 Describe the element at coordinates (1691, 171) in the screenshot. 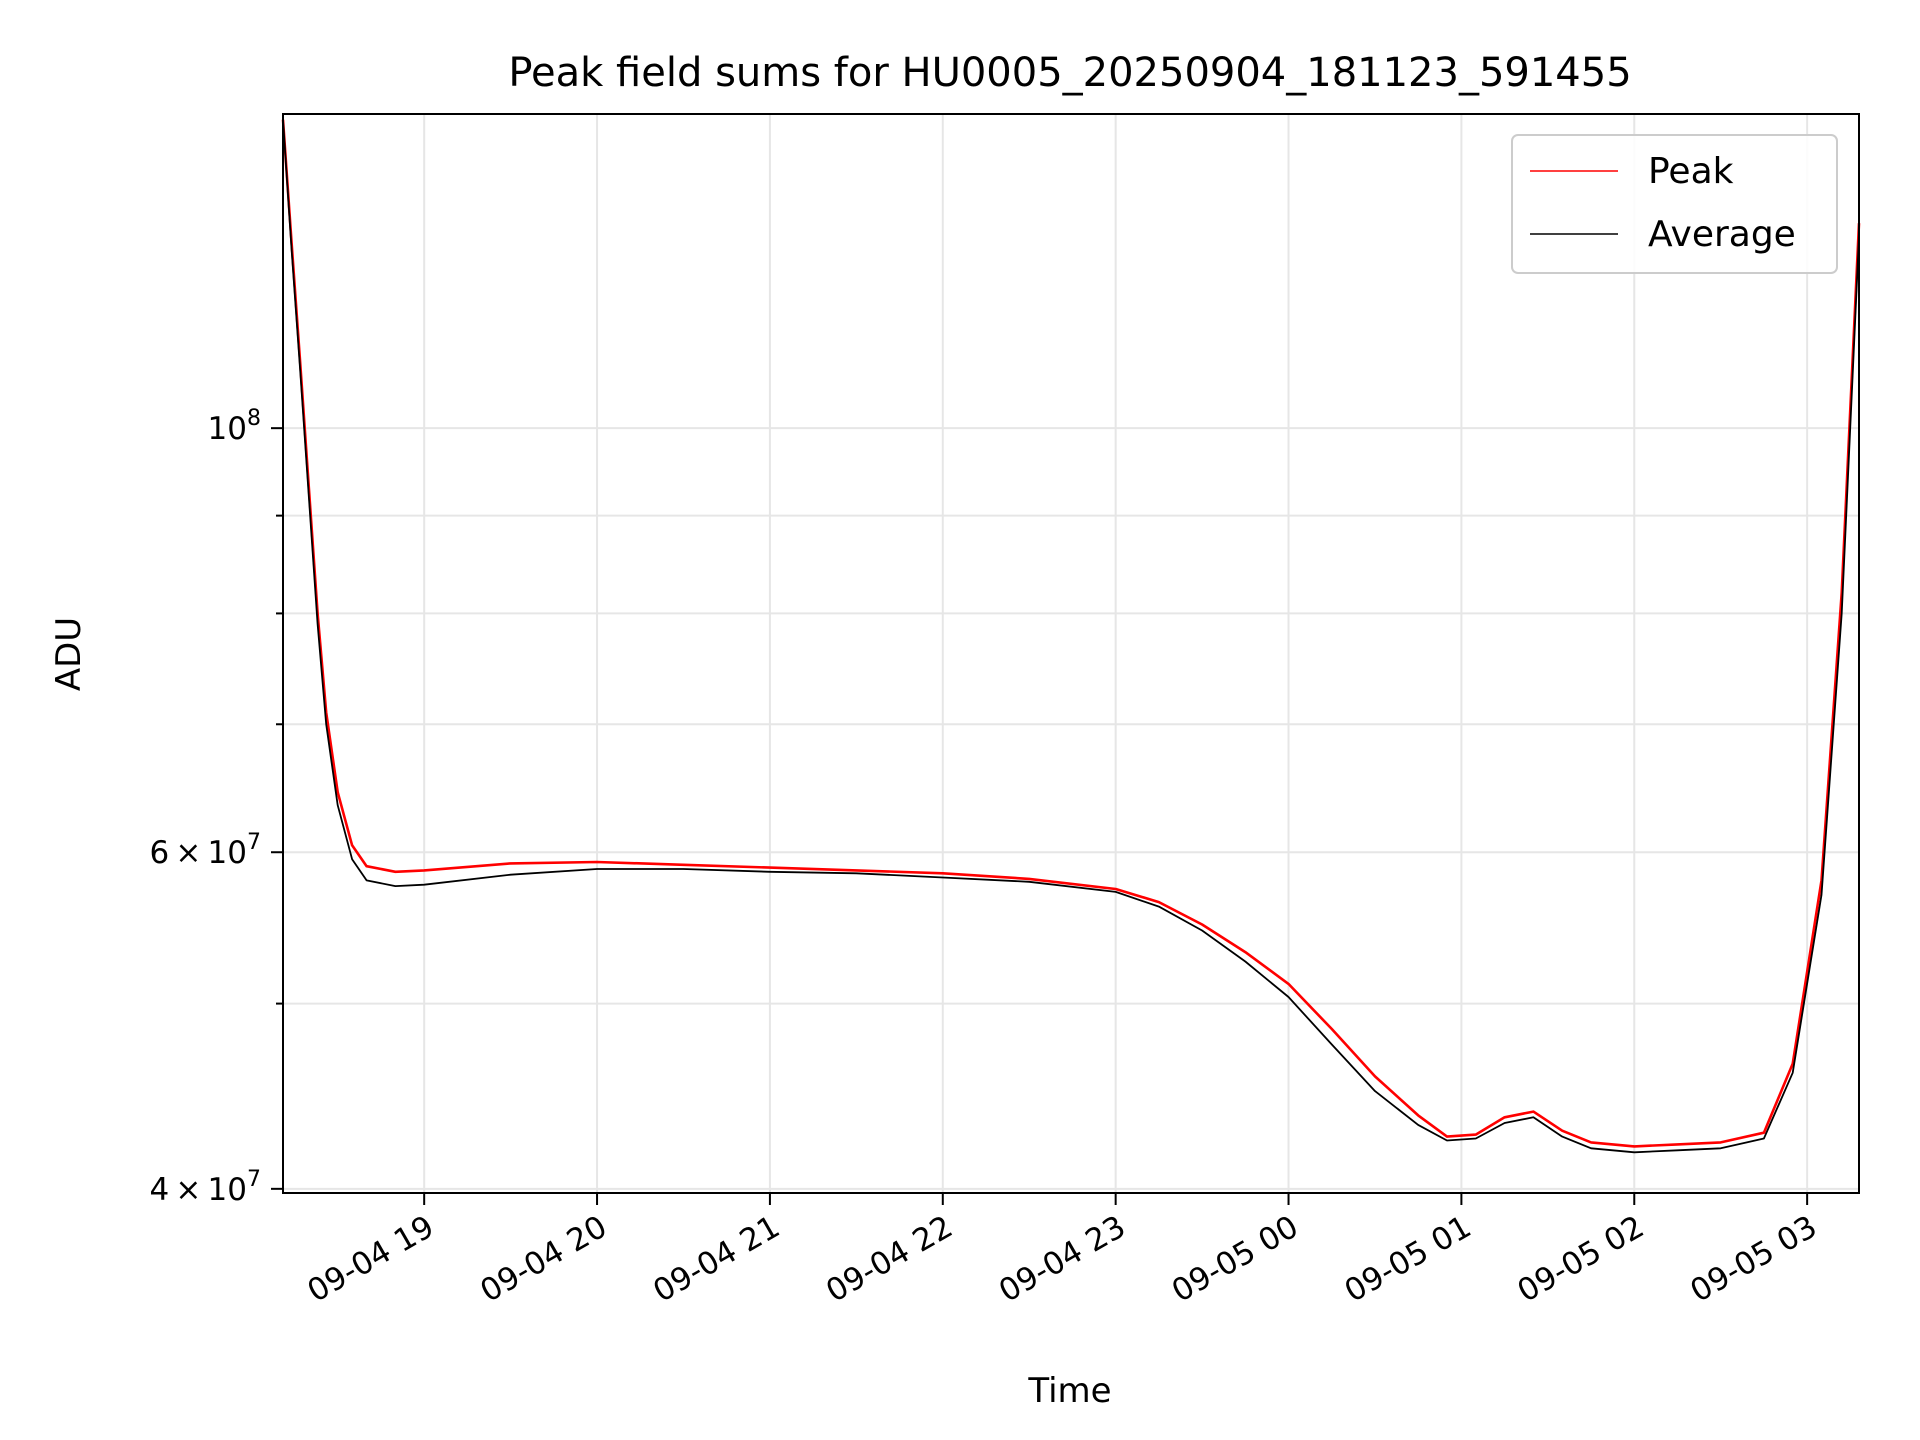

I see `legend-label-peak: Peak` at that location.